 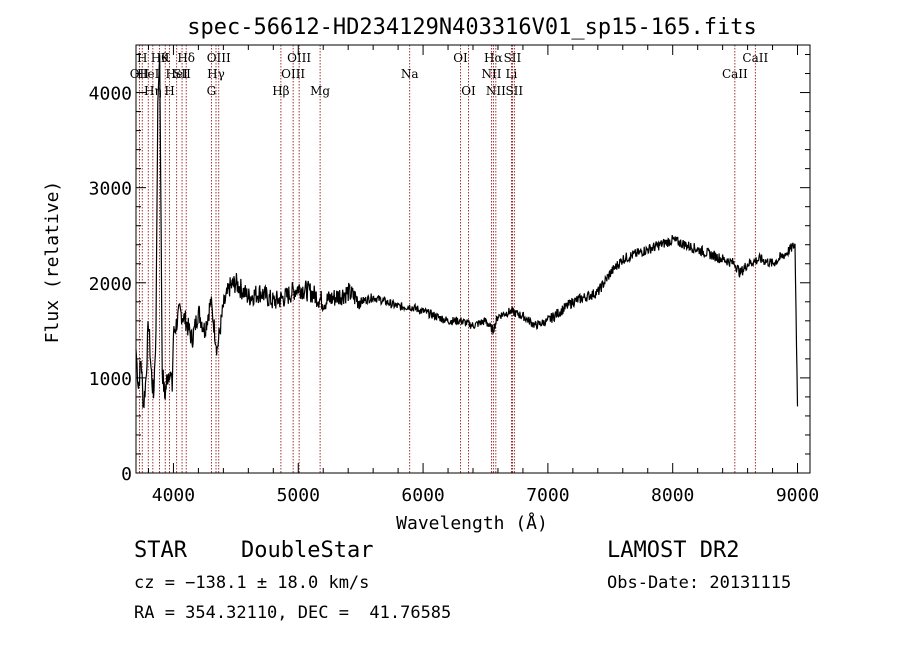 What do you see at coordinates (252, 583) in the screenshot?
I see `velocity-readout: cz = −138.1 ± 18.0 km/s` at bounding box center [252, 583].